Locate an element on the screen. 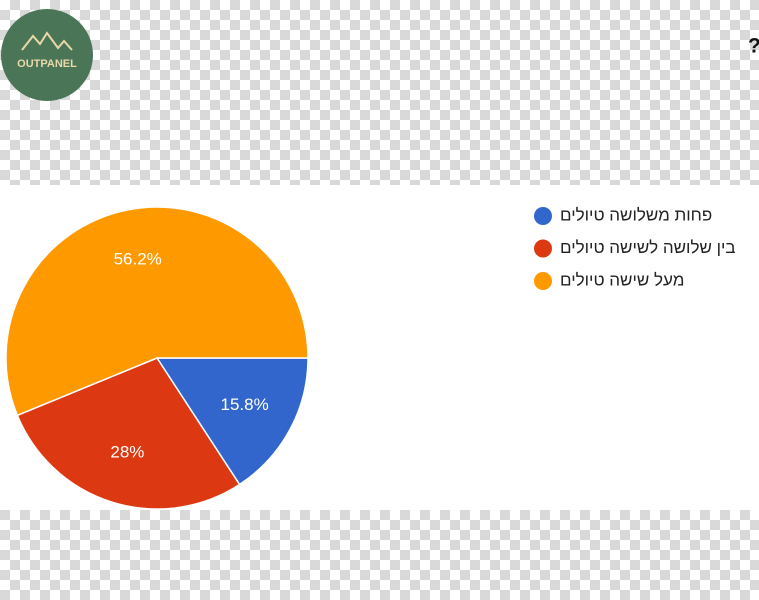 This screenshot has height=600, width=759. chart-title: לכמה טיולים את/ה יוצא בשנה? is located at coordinates (753, 46).